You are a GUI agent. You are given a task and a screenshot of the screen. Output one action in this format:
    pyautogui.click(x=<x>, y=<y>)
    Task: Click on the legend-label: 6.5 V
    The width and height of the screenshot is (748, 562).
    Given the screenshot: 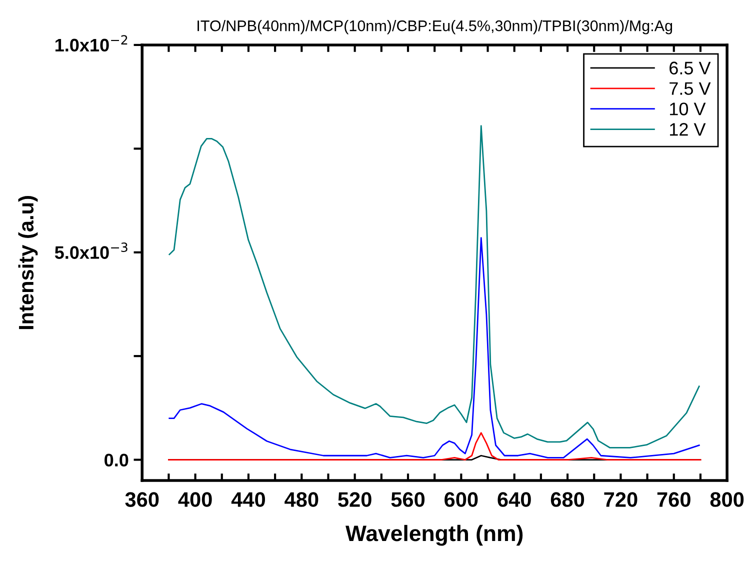 What is the action you would take?
    pyautogui.click(x=690, y=68)
    